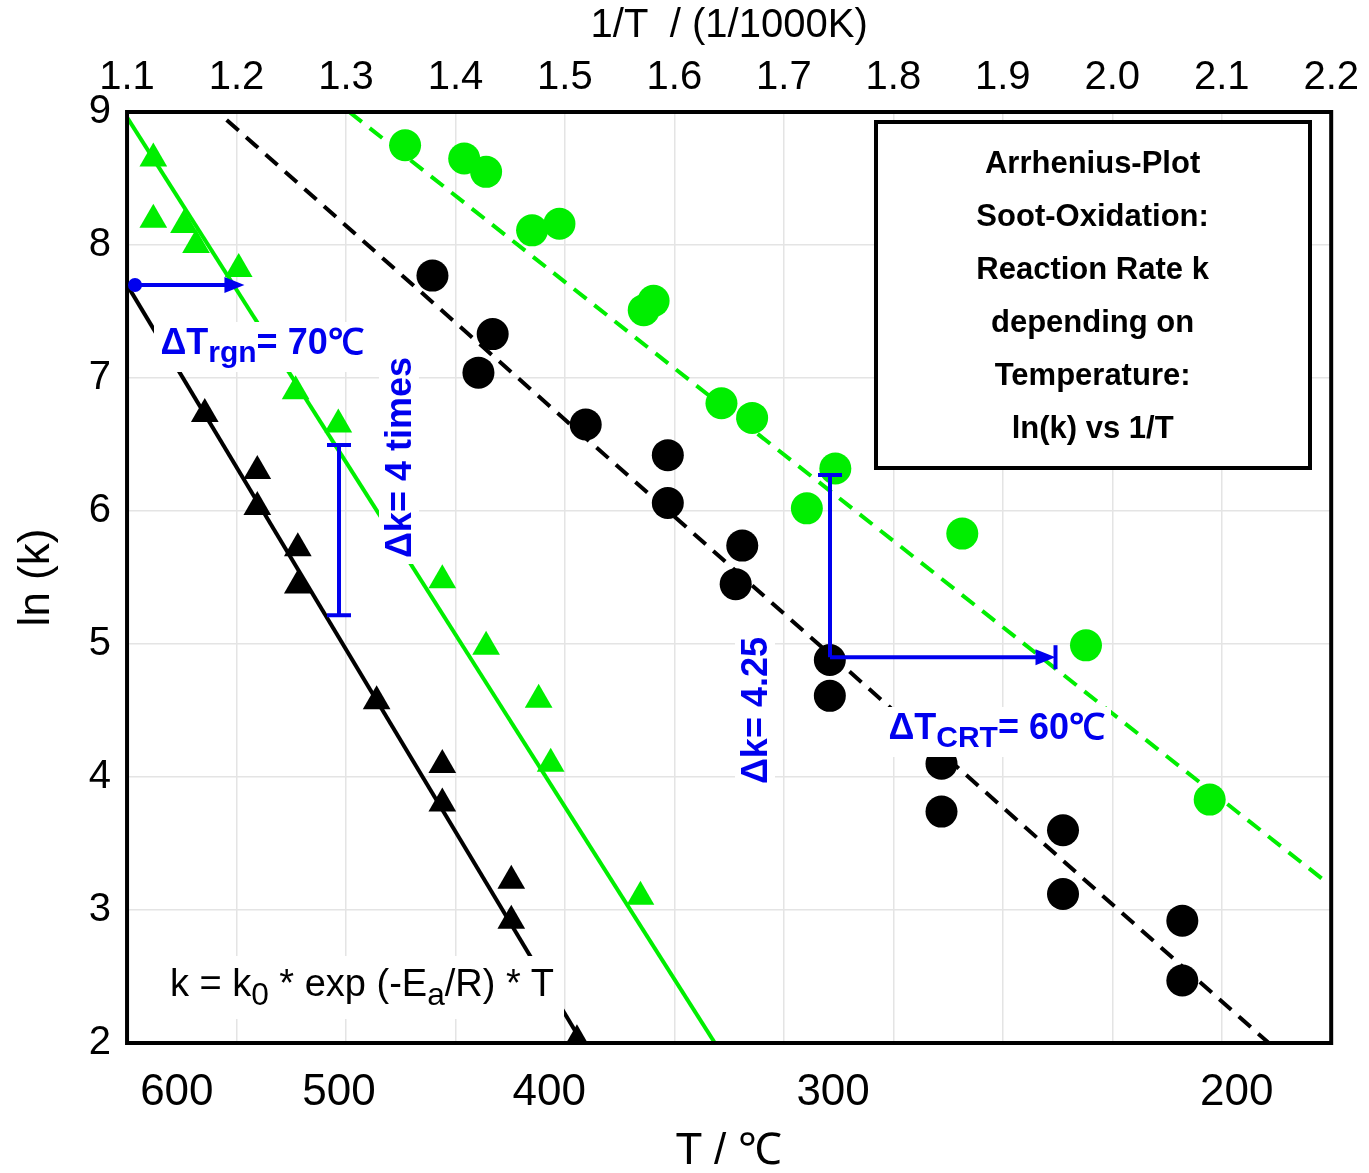 This screenshot has height=1173, width=1369. Describe the element at coordinates (339, 1090) in the screenshot. I see `text: 500` at that location.